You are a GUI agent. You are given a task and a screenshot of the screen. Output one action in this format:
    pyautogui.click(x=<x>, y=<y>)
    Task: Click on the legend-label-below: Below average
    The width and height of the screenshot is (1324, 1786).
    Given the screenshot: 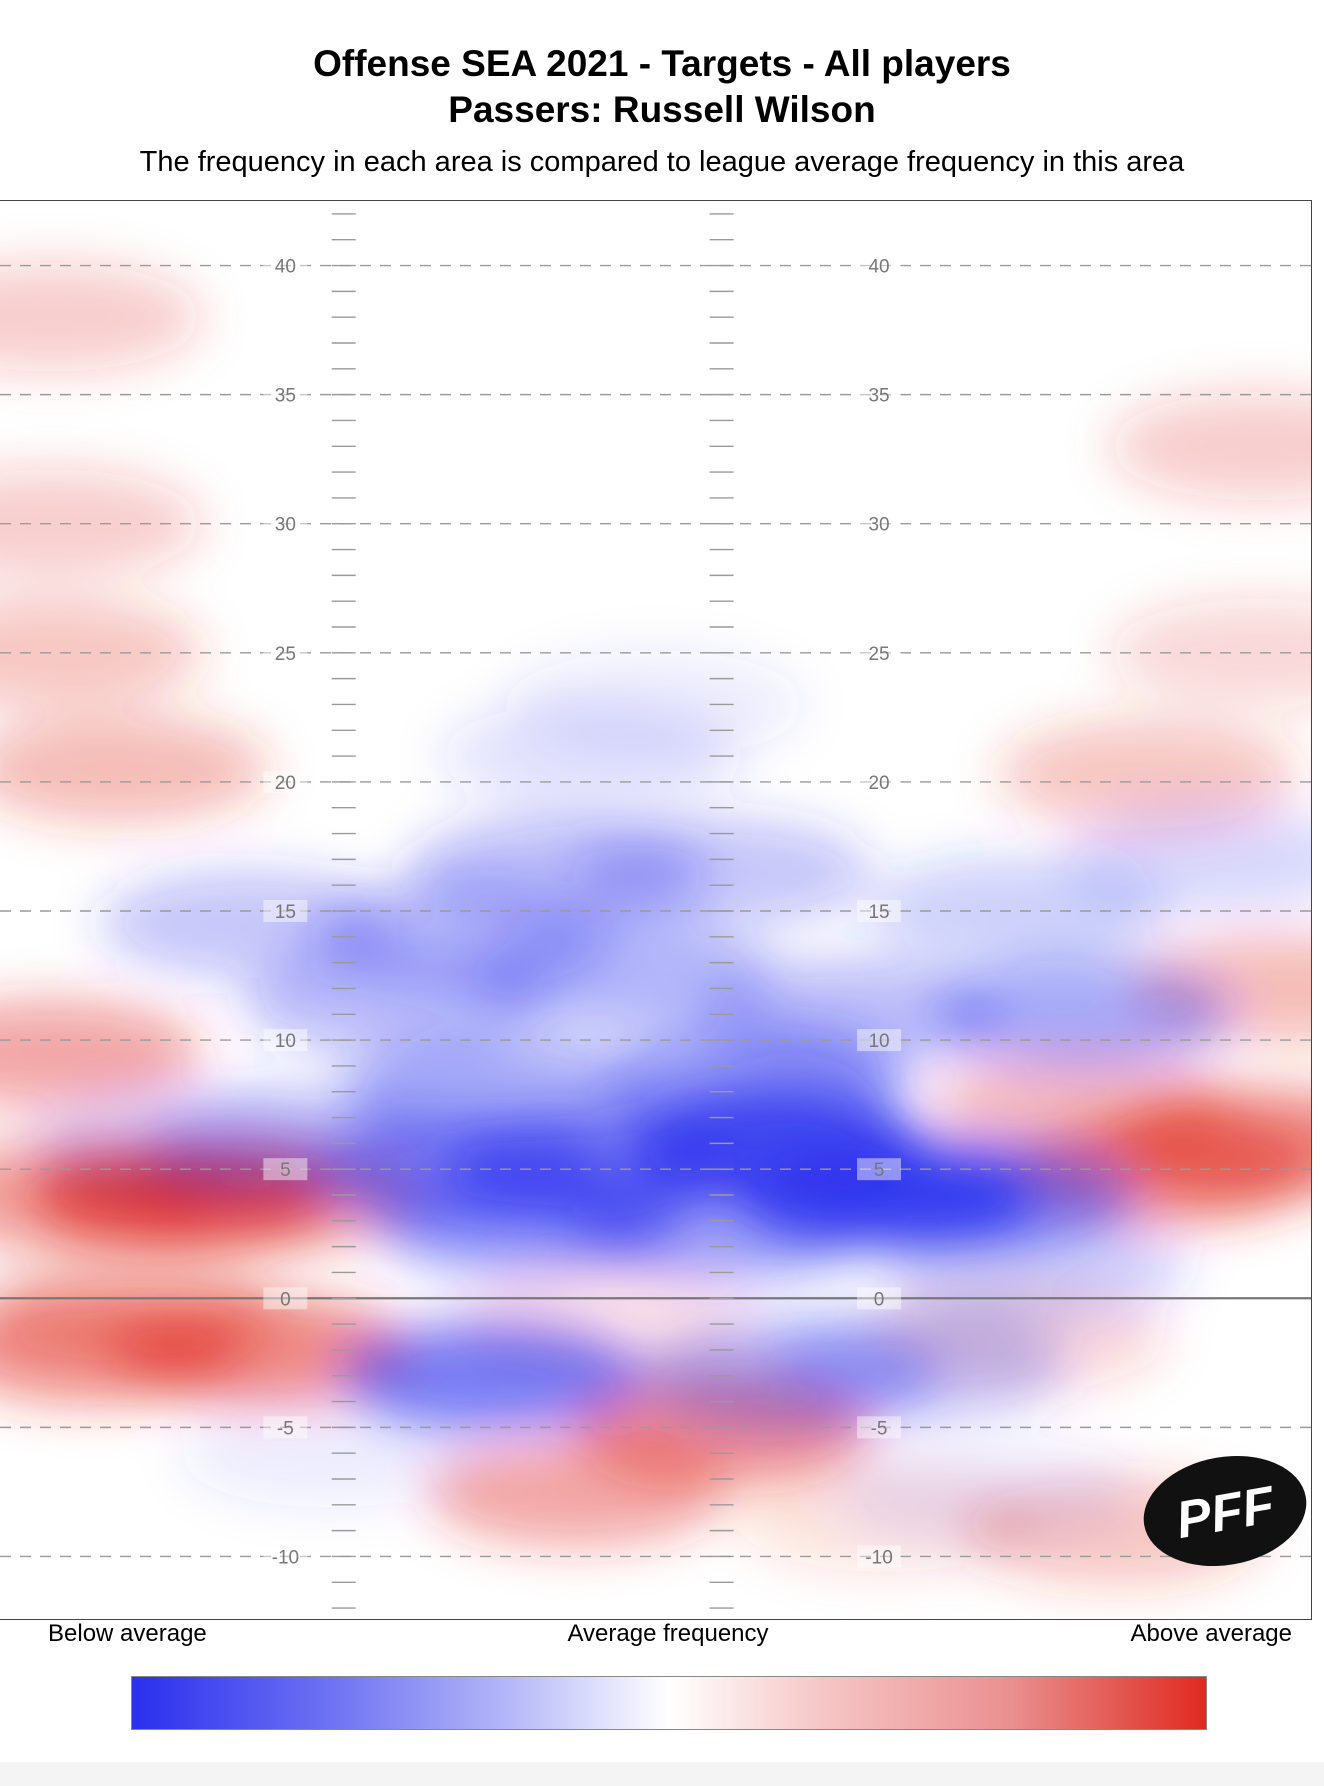 What is the action you would take?
    pyautogui.click(x=127, y=1633)
    